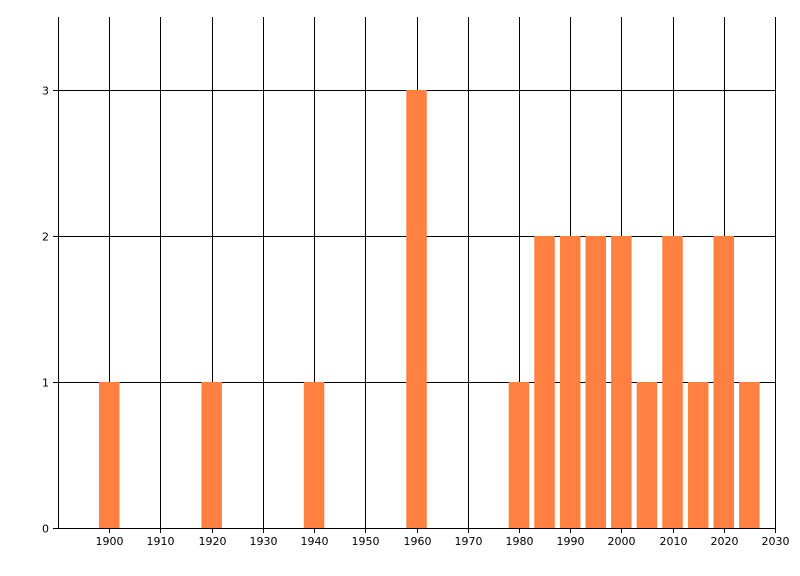 This screenshot has height=576, width=800. I want to click on y-tick-label: 1, so click(45, 383).